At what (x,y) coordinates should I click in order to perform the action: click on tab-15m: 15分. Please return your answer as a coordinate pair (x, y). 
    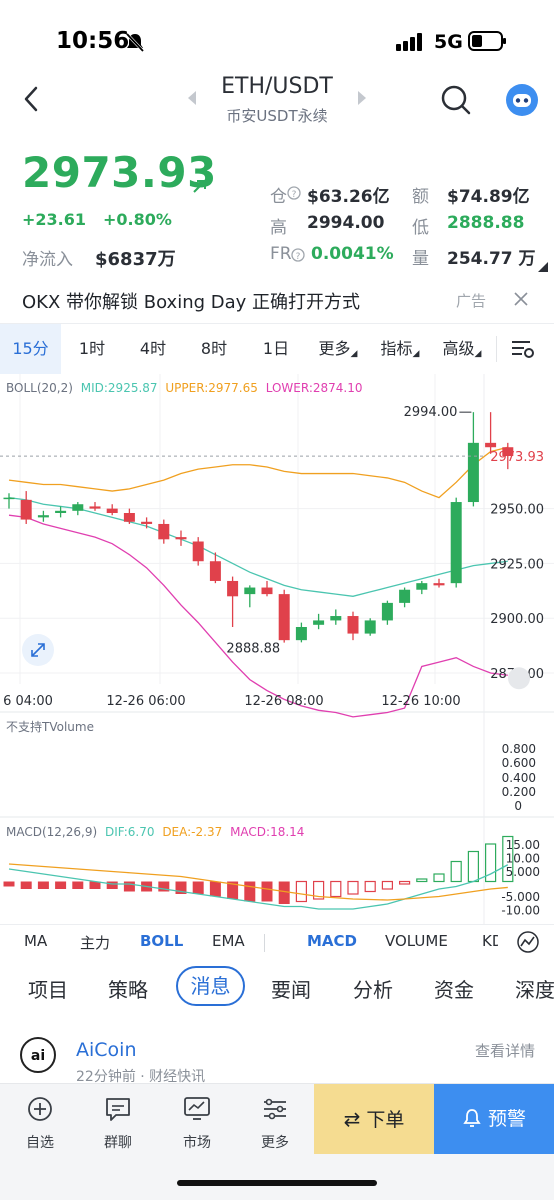
    Looking at the image, I should click on (30, 349).